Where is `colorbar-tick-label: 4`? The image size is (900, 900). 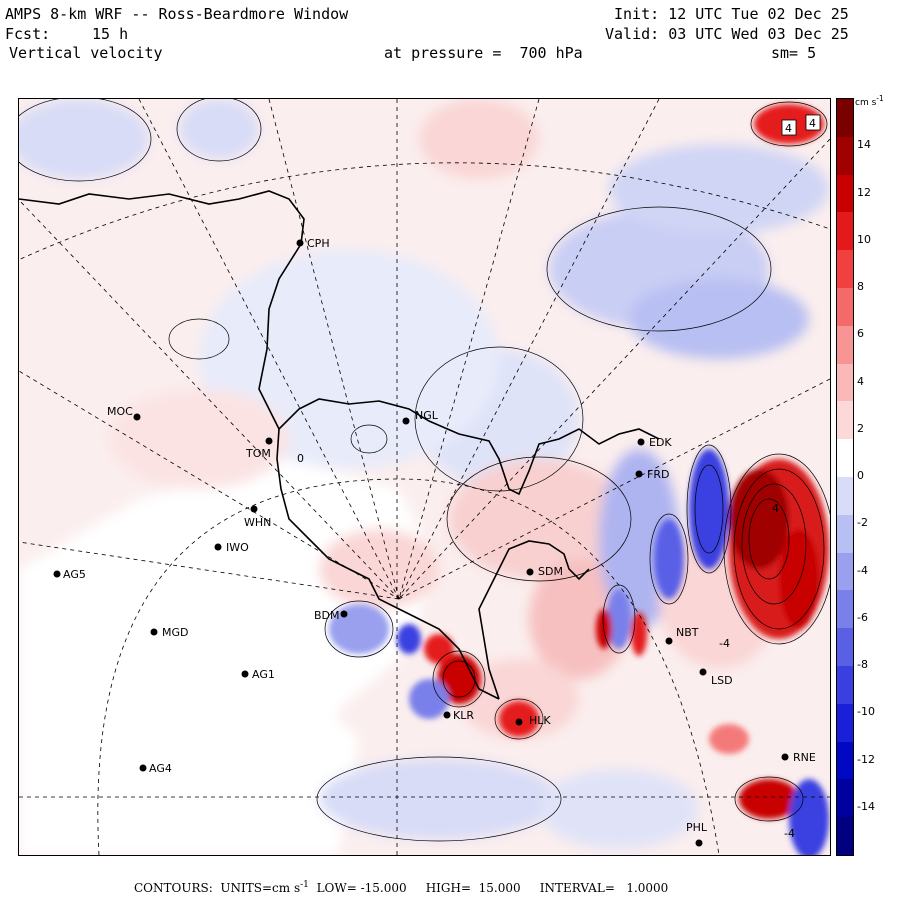 colorbar-tick-label: 4 is located at coordinates (860, 381).